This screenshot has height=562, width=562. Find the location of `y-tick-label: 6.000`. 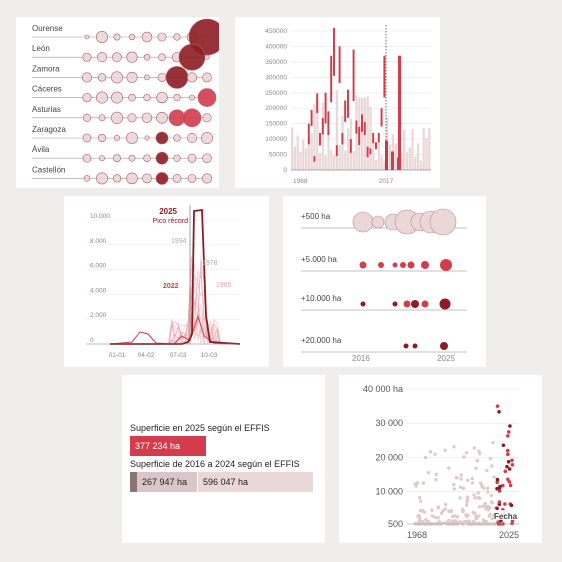

y-tick-label: 6.000 is located at coordinates (98, 266).